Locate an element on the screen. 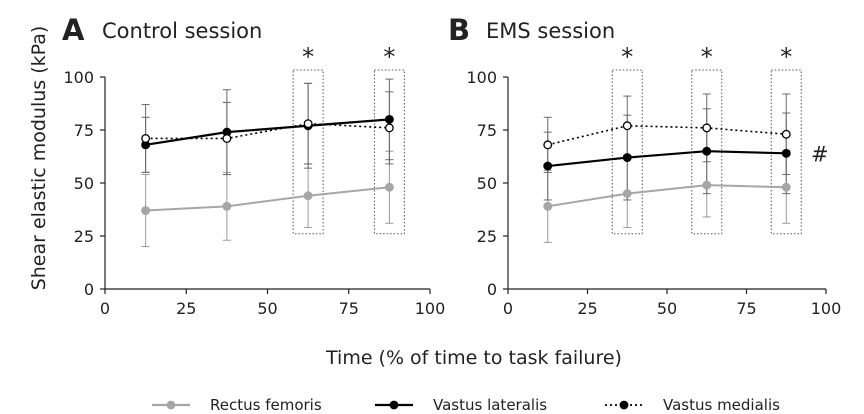  panel-b-letter: B is located at coordinates (459, 30).